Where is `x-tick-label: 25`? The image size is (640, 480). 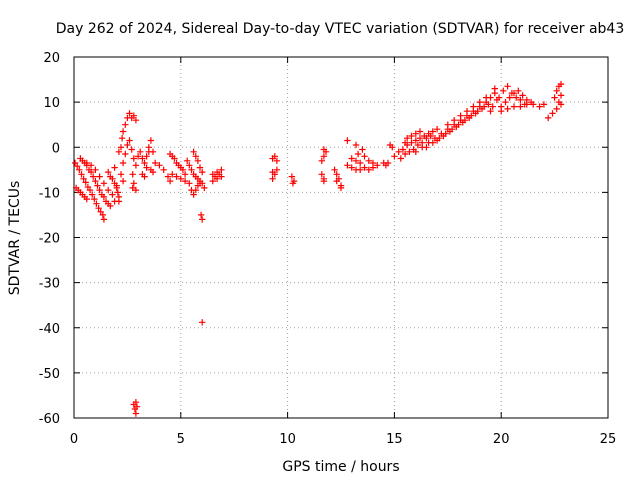
x-tick-label: 25 is located at coordinates (608, 439).